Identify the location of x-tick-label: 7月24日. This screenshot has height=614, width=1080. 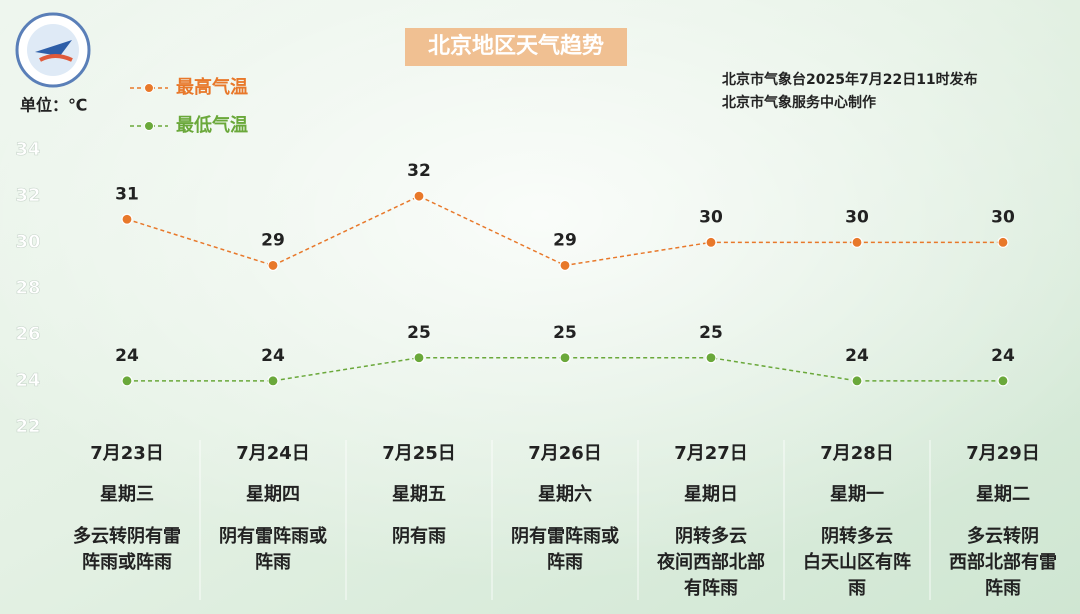
(273, 453).